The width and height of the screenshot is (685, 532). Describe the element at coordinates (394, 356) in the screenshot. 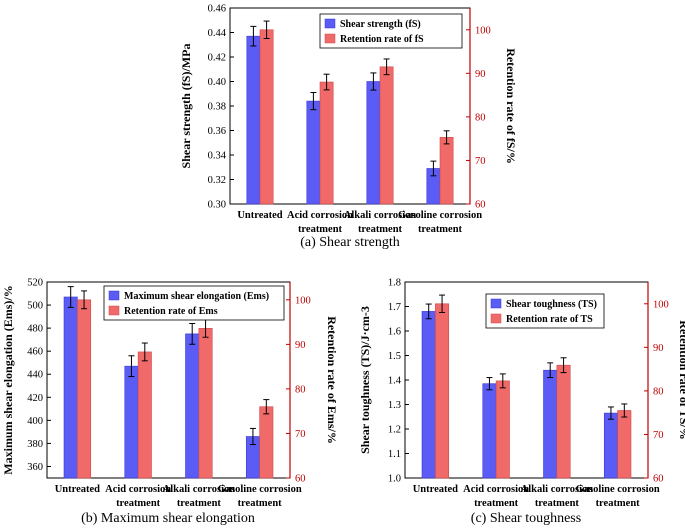

I see `y-tick-label: 1.5` at that location.